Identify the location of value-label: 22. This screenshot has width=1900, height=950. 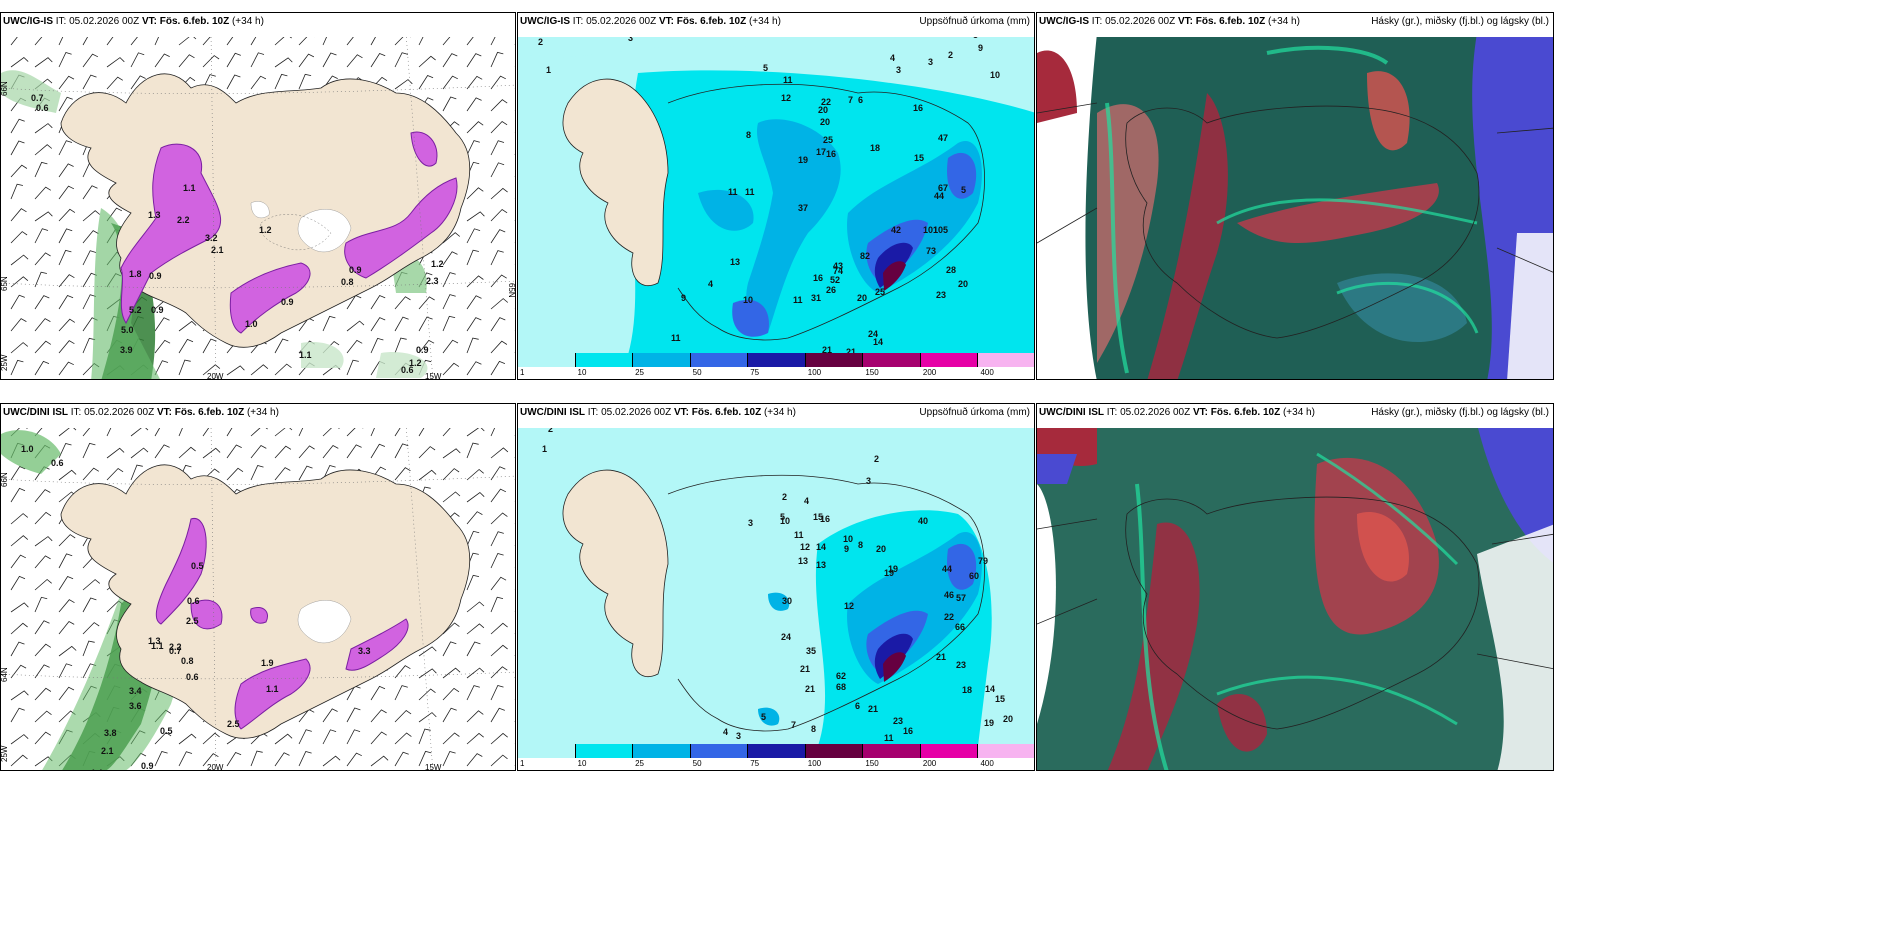
(949, 617).